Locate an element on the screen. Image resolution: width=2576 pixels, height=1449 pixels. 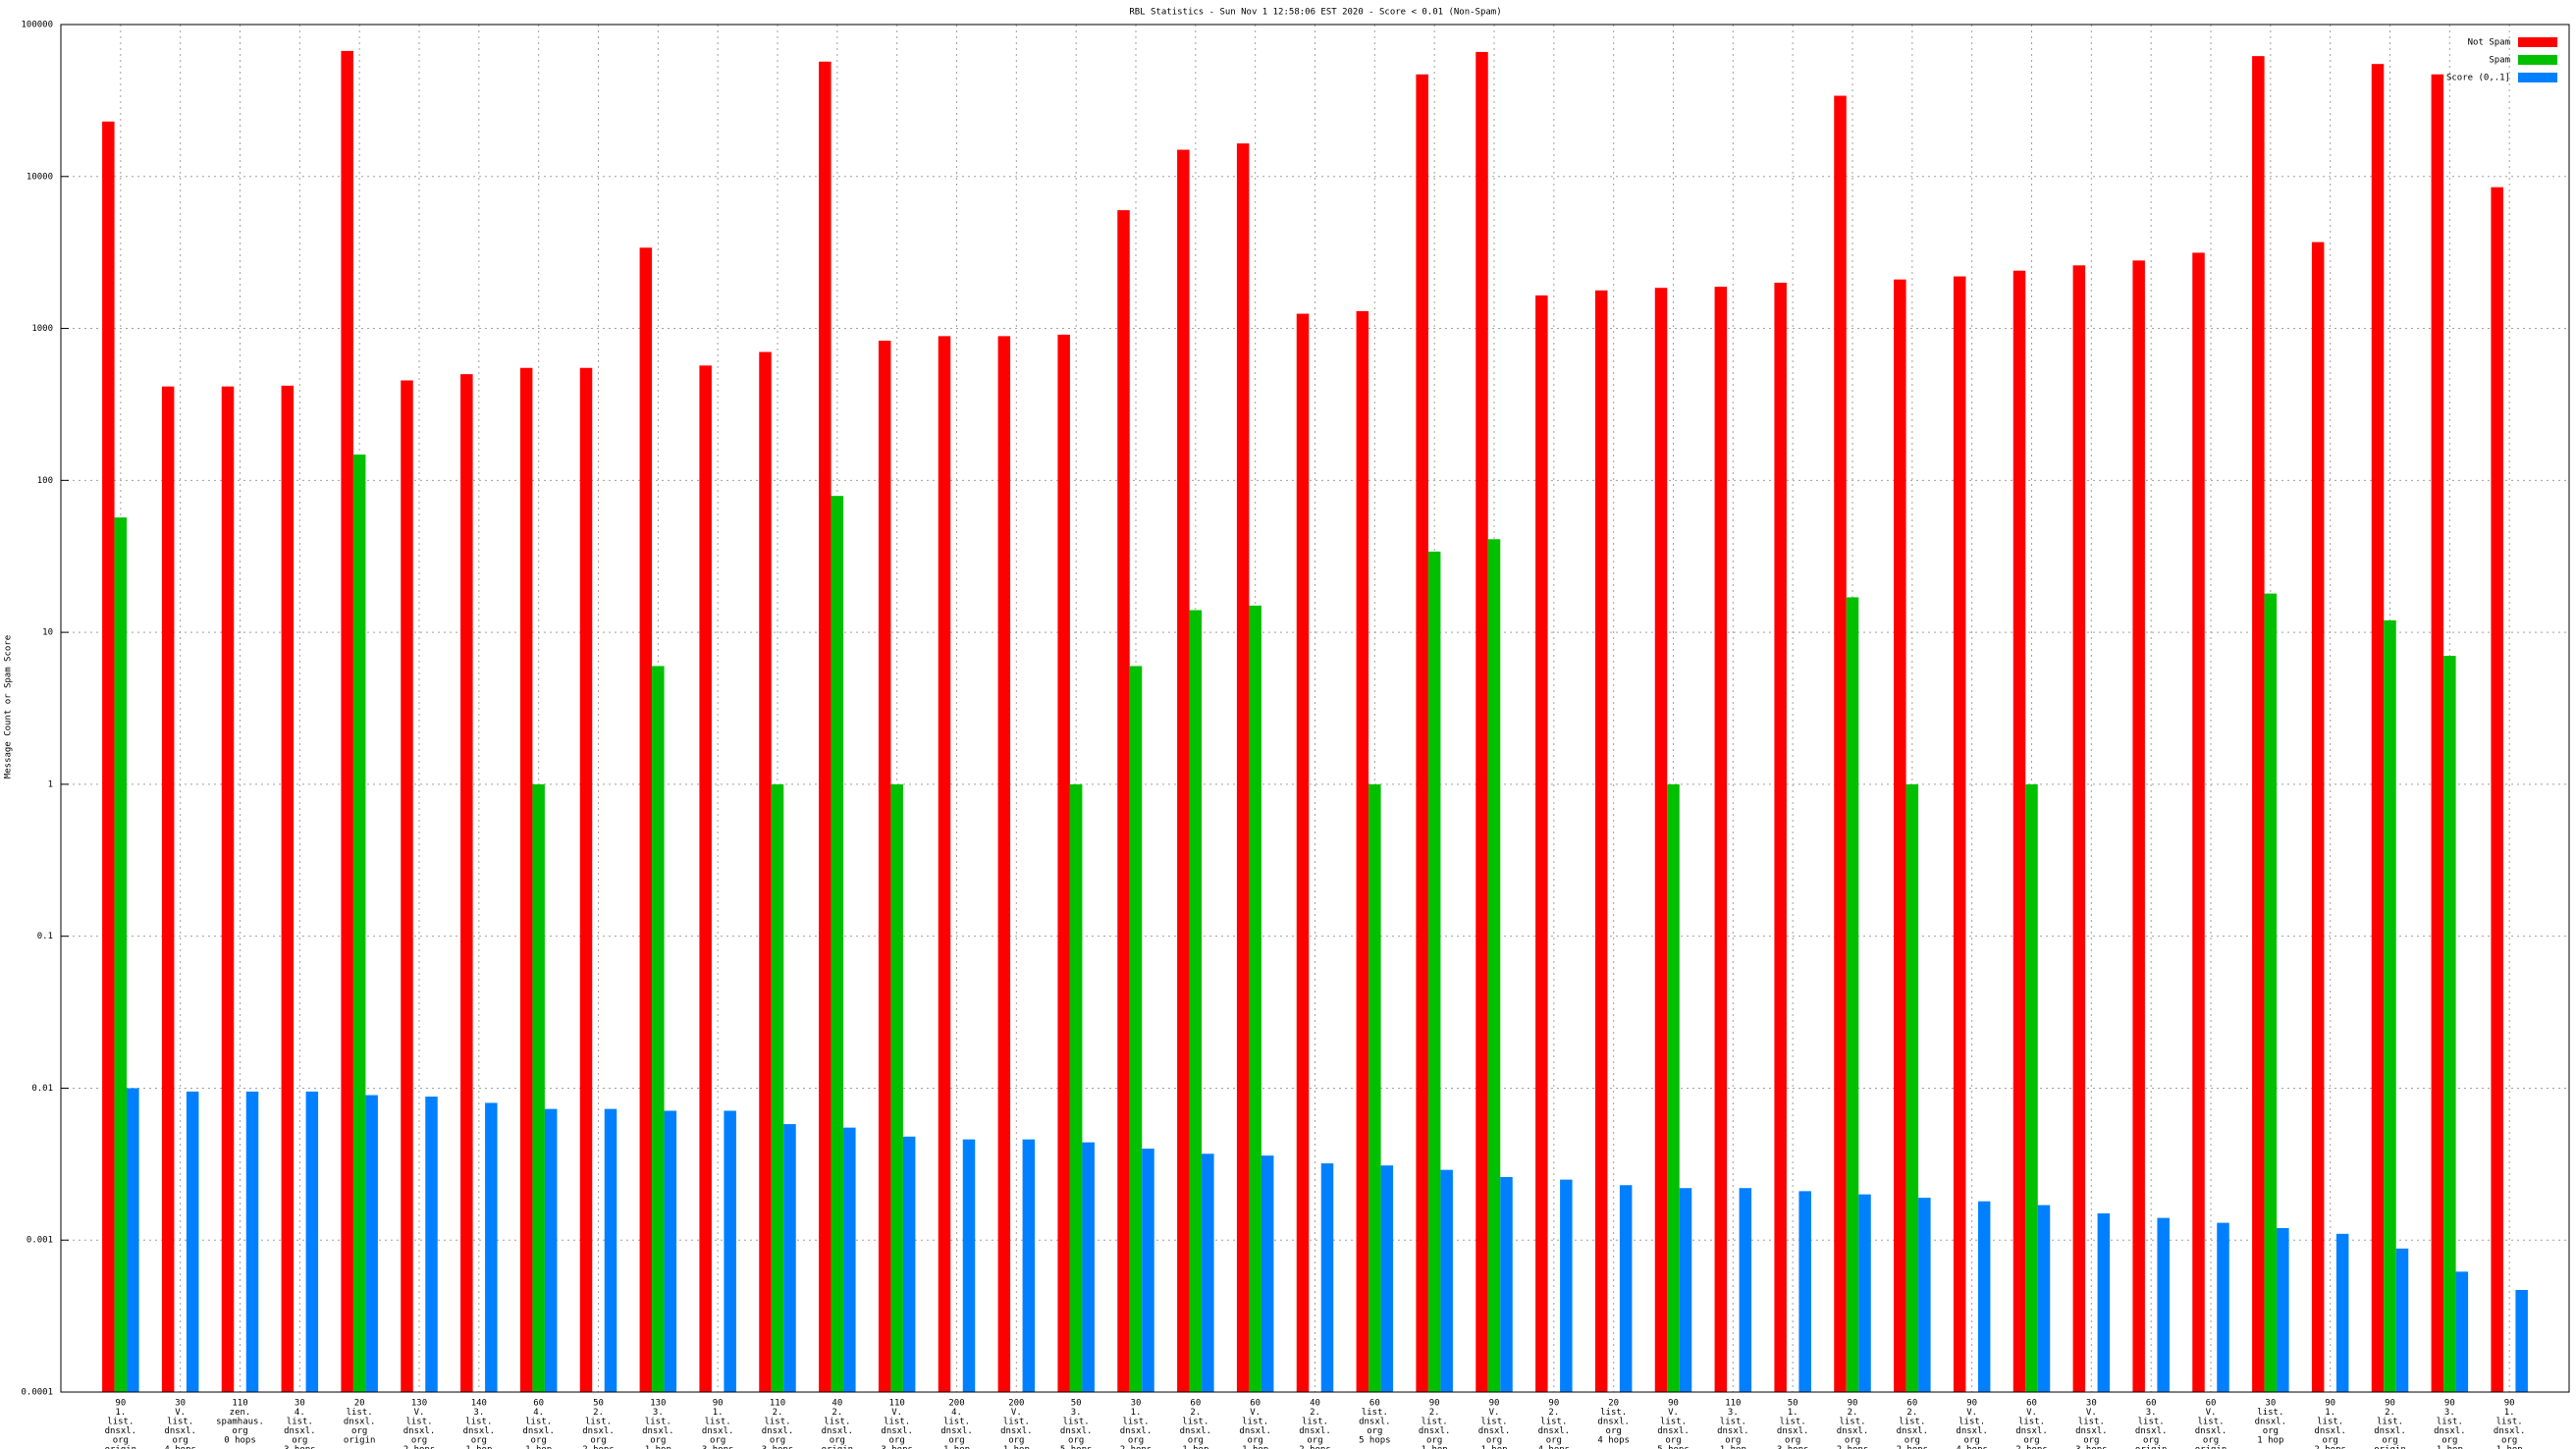
legend-swatch is located at coordinates (2537, 42).